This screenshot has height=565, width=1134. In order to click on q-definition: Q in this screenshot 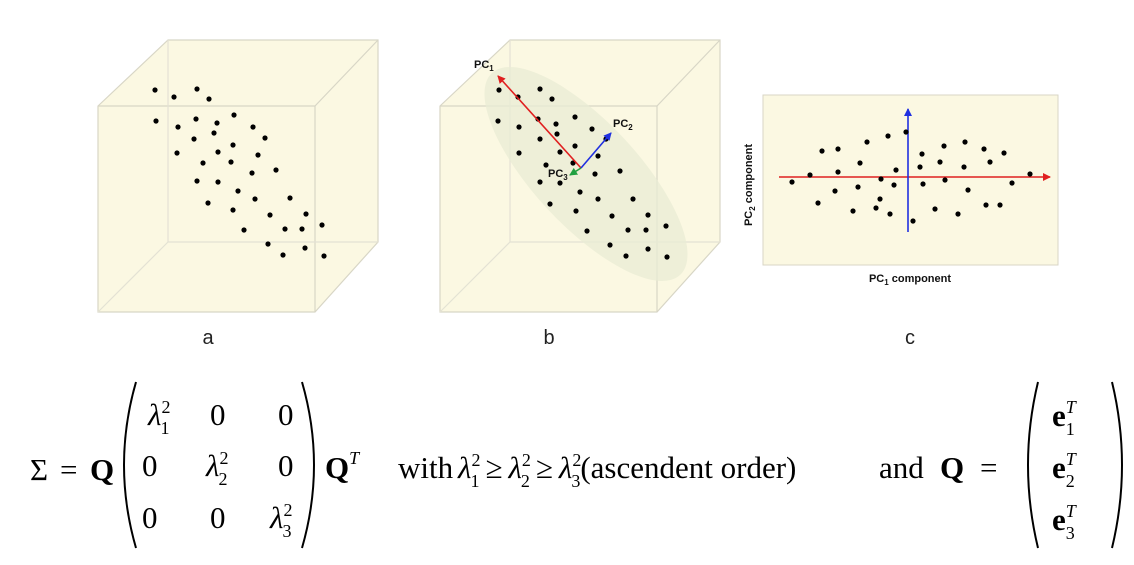, I will do `click(952, 467)`.